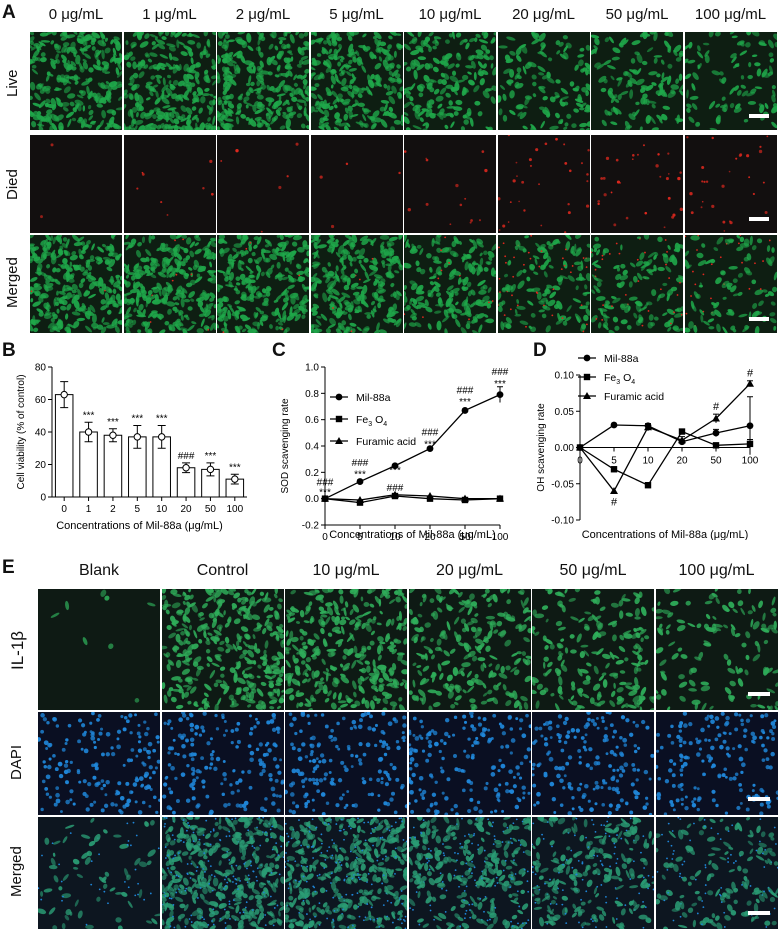  I want to click on panel-d-label: D, so click(540, 350).